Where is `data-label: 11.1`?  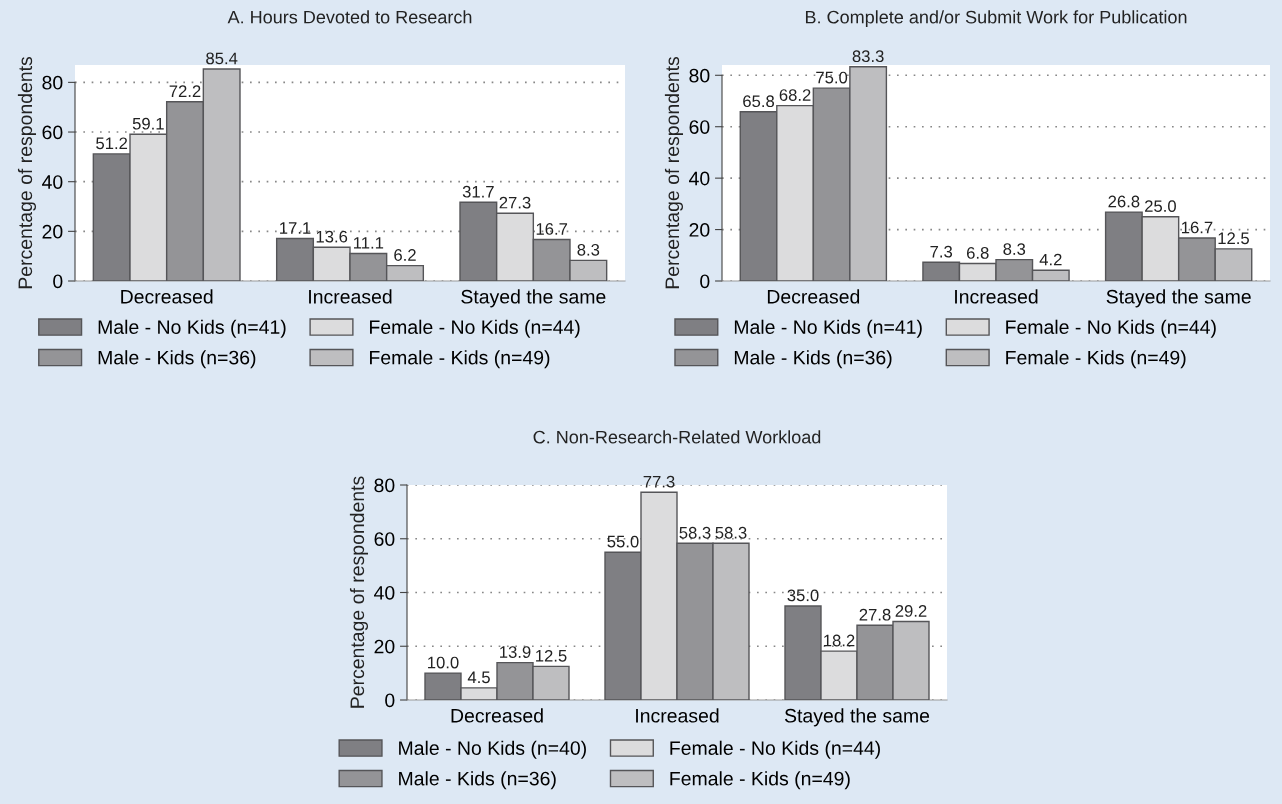 data-label: 11.1 is located at coordinates (369, 243).